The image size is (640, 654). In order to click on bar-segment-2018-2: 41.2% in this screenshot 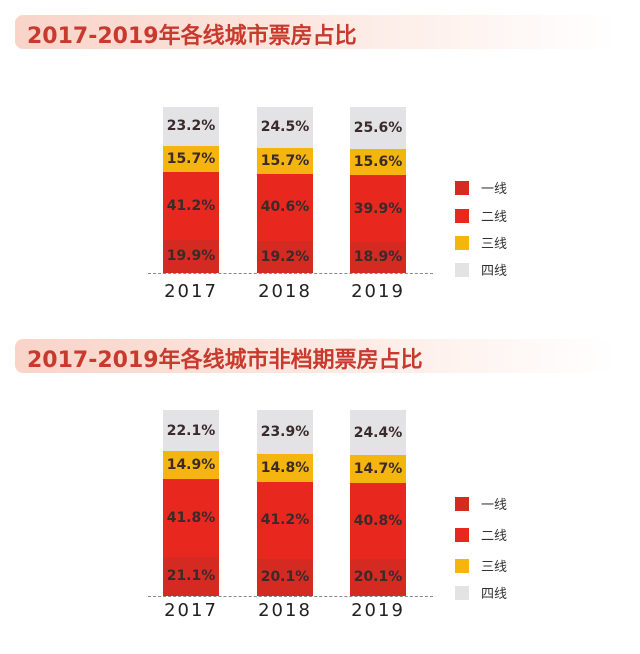, I will do `click(285, 520)`.